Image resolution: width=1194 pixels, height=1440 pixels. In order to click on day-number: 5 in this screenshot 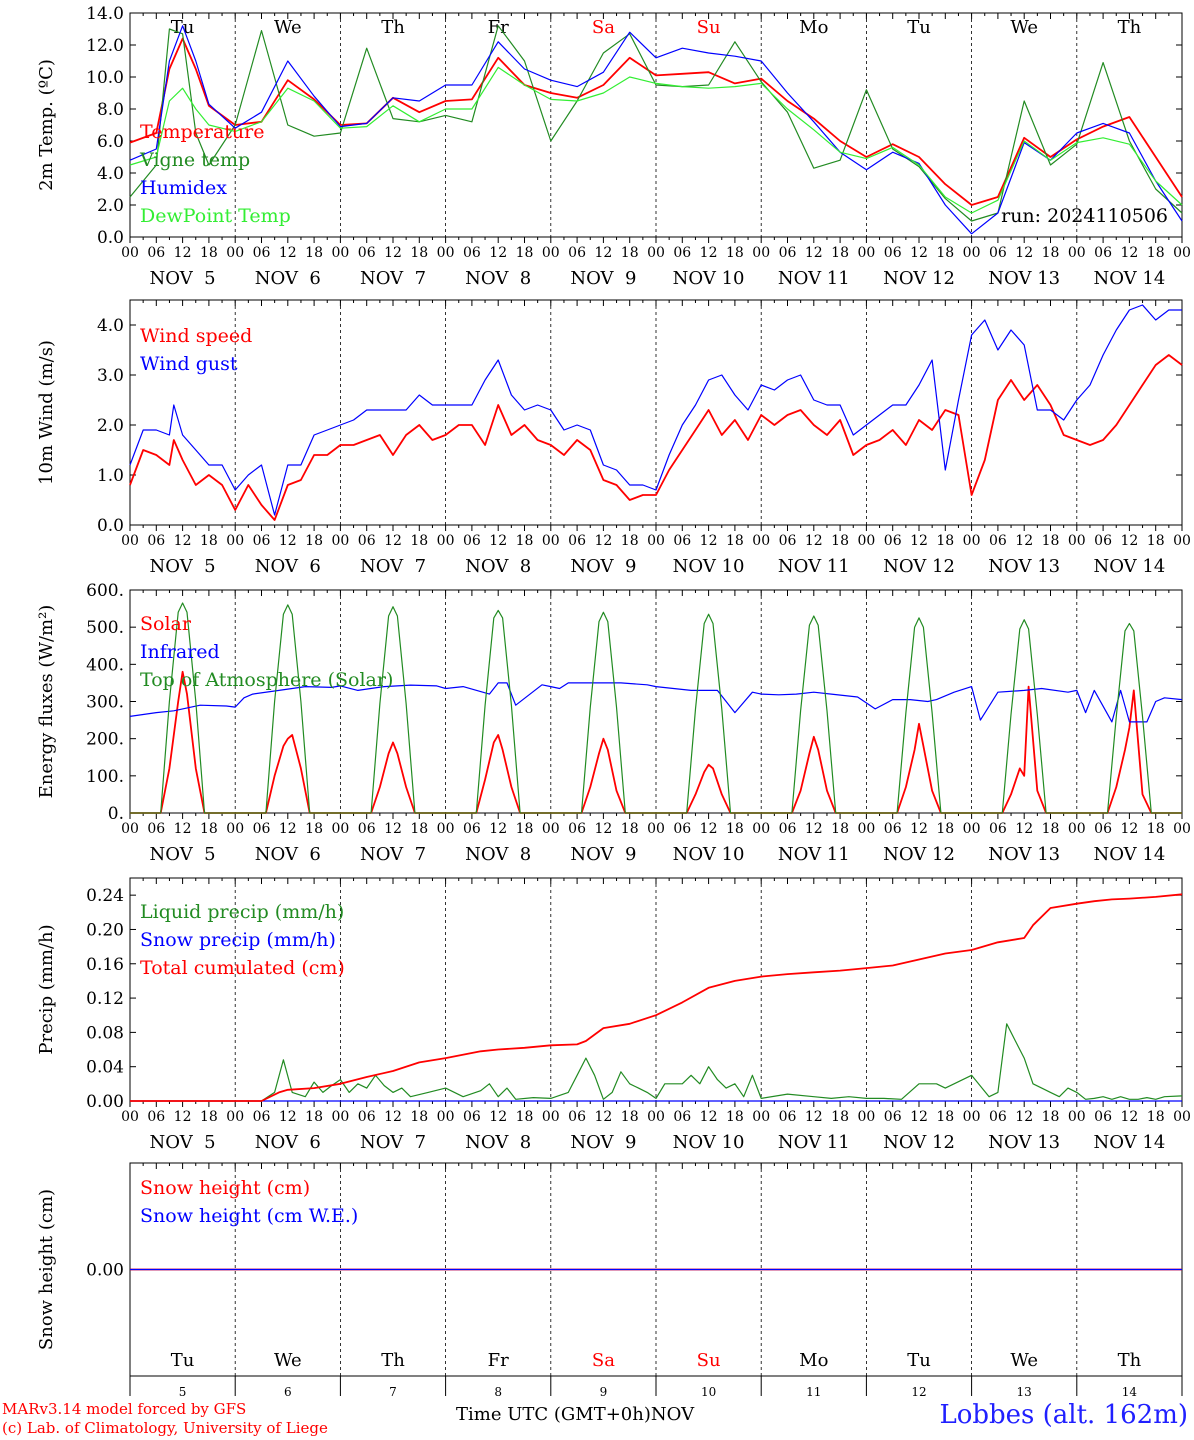, I will do `click(183, 1392)`.